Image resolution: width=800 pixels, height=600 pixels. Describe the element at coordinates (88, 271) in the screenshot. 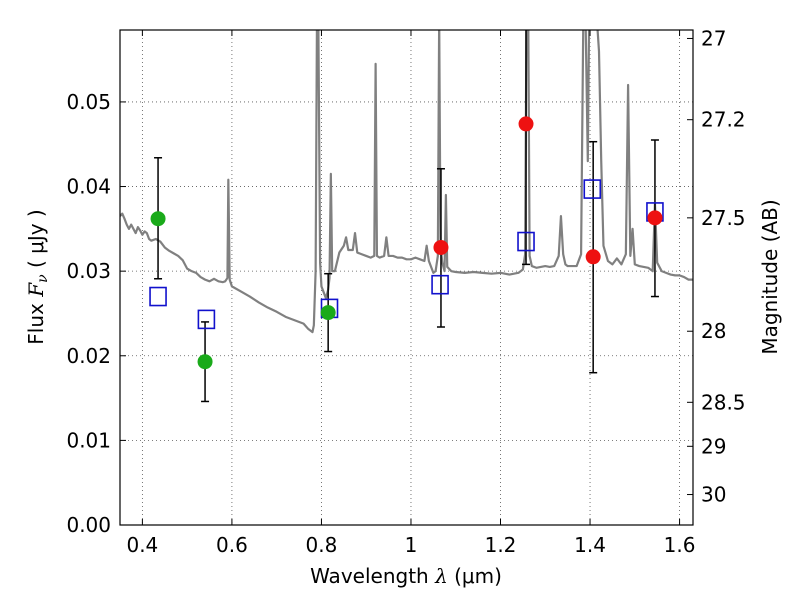

I see `y-tick-label: 0.03` at that location.